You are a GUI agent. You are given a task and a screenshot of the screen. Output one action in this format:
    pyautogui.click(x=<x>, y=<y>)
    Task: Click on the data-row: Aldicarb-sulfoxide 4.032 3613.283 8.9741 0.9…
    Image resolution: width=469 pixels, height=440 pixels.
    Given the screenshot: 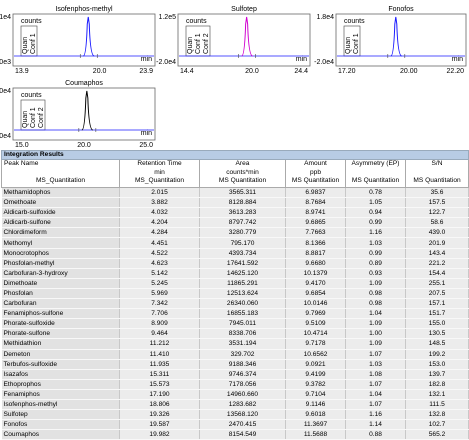 What is the action you would take?
    pyautogui.click(x=235, y=213)
    